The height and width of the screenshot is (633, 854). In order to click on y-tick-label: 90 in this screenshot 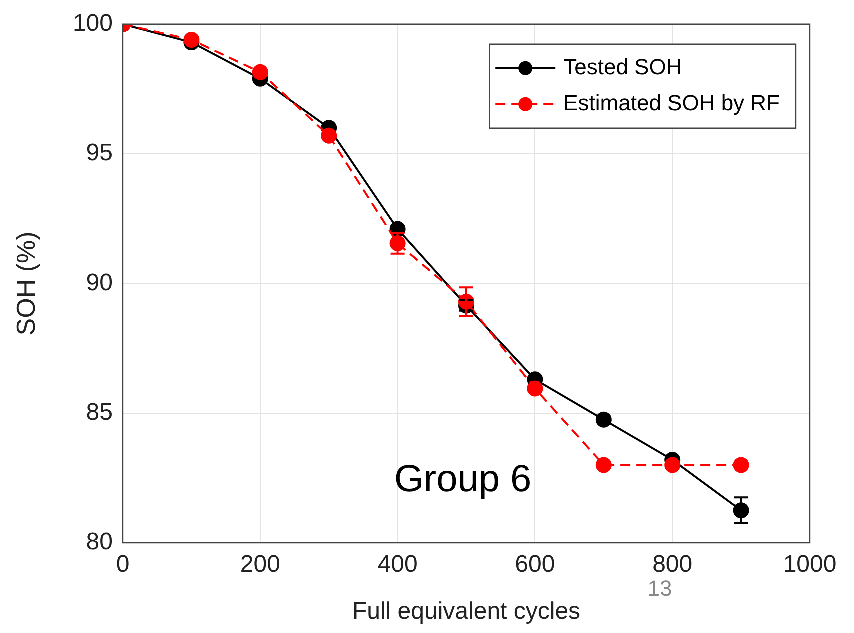, I will do `click(99, 282)`.